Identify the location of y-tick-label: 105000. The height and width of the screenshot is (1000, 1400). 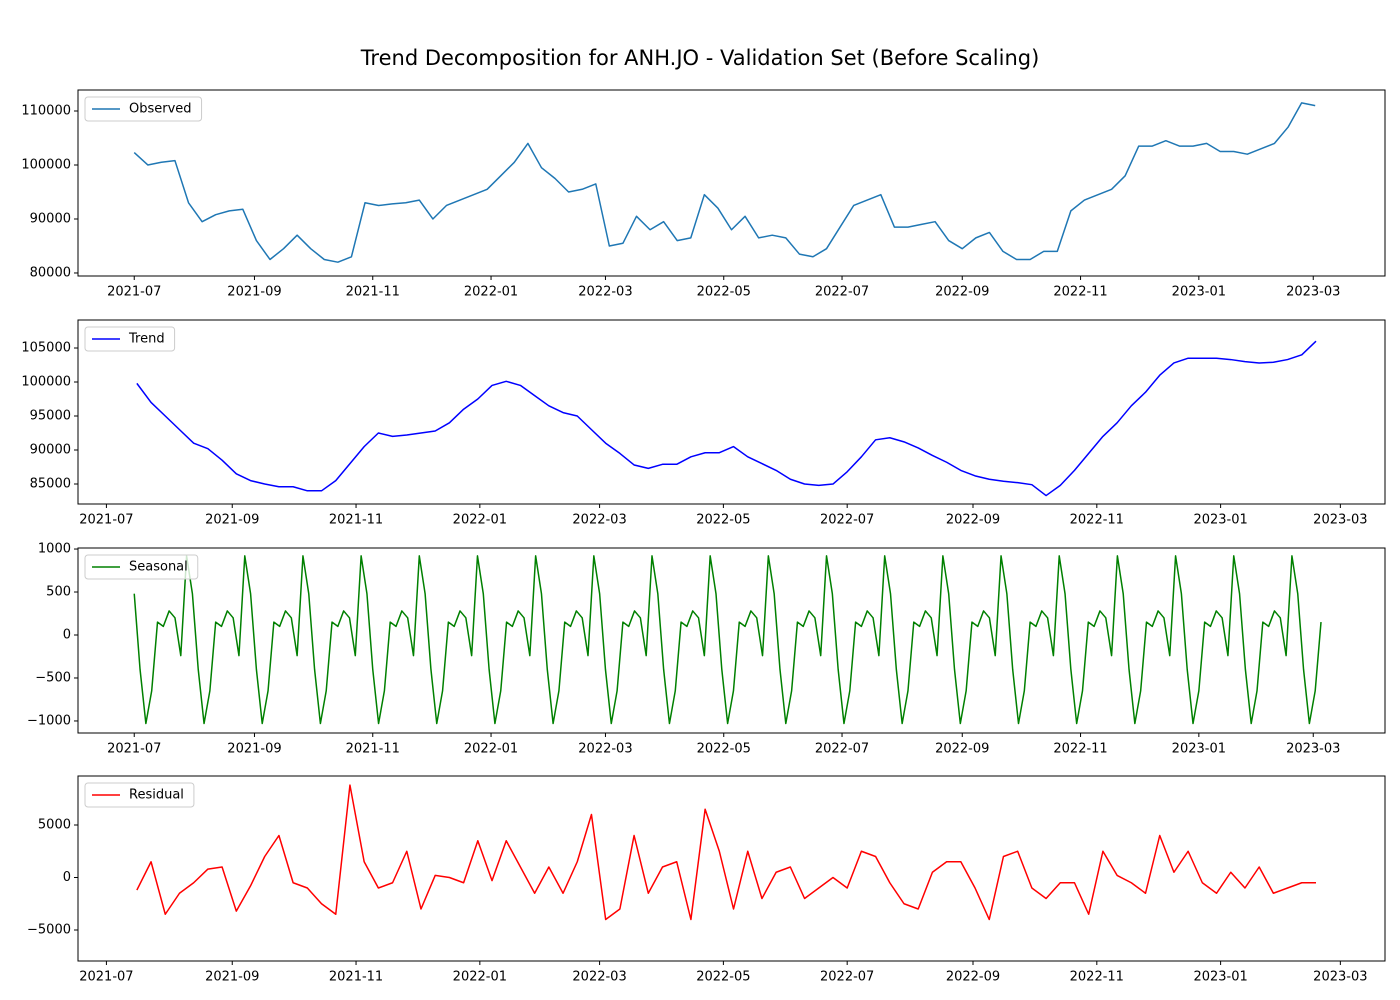
(46, 348).